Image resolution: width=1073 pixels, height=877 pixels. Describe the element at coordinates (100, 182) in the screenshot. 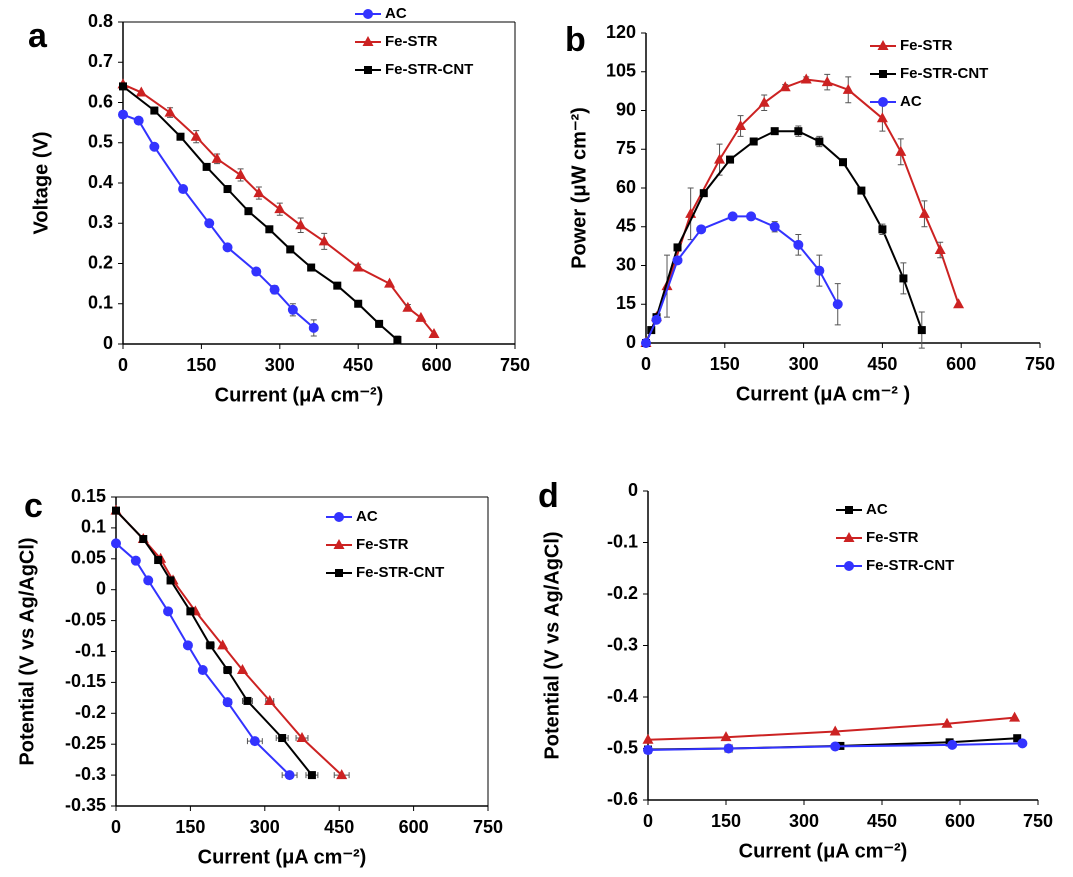

I see `y-tick-label: 0.4` at that location.